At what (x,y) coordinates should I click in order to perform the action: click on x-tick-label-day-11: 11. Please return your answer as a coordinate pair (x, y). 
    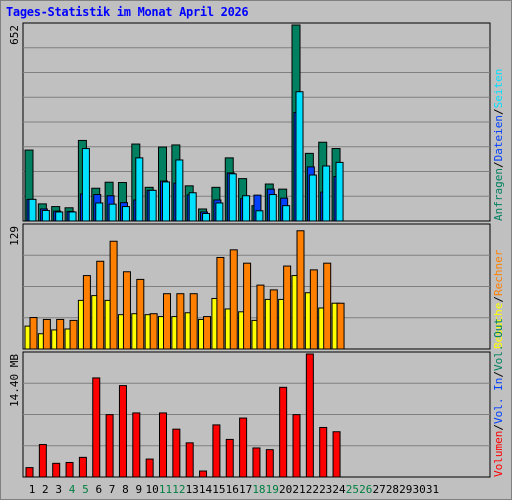
    Looking at the image, I should click on (165, 489).